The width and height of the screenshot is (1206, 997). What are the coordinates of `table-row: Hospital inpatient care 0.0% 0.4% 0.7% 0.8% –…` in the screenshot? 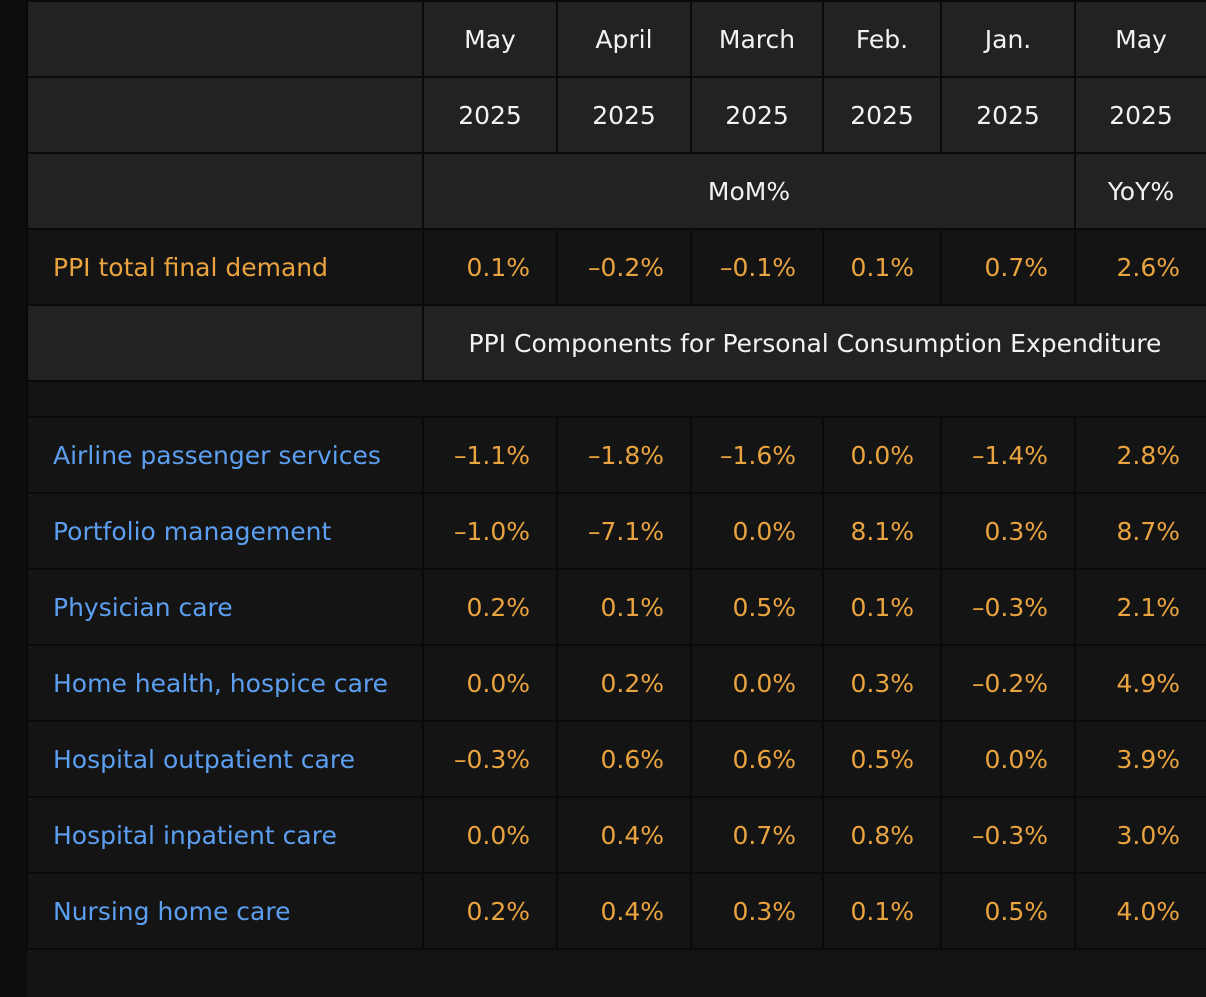 It's located at (616, 835).